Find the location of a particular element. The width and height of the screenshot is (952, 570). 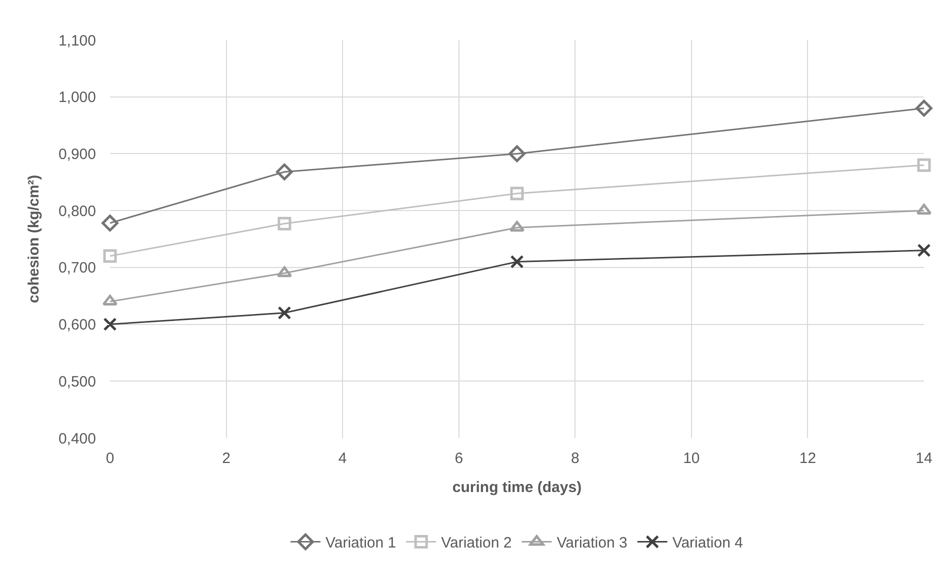

y-tick-label: 1,100 is located at coordinates (77, 41).